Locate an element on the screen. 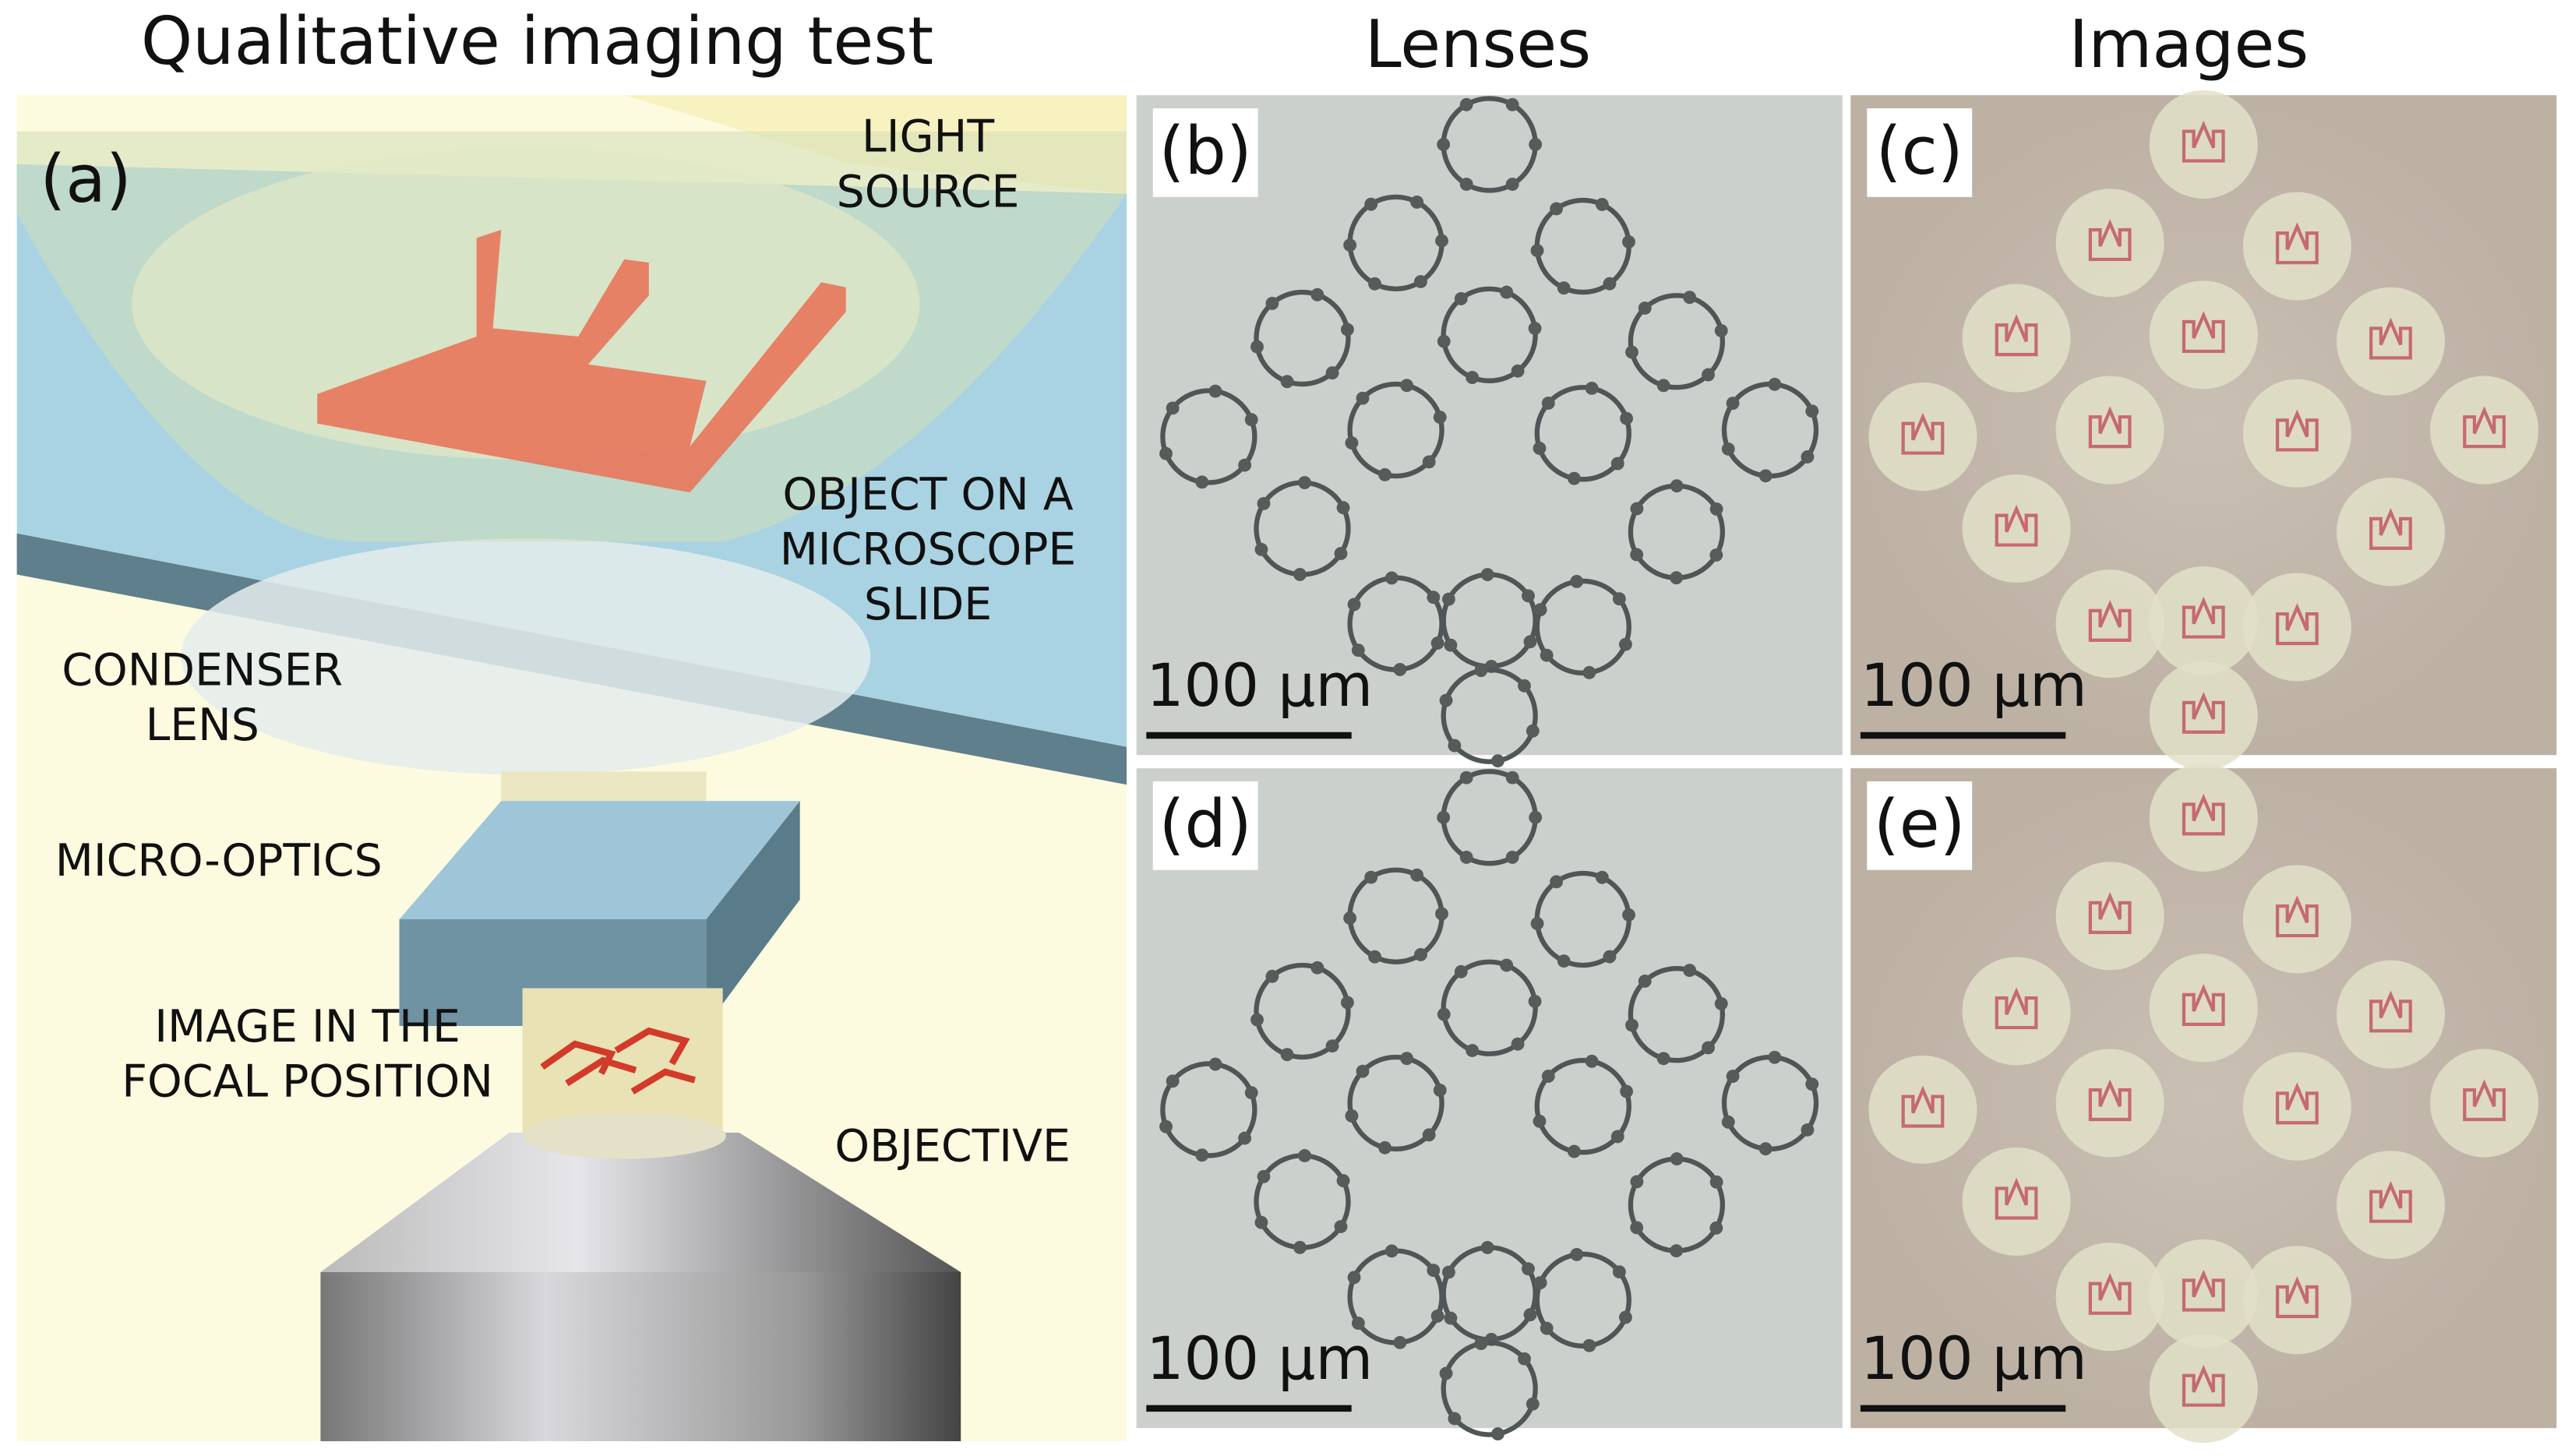 The height and width of the screenshot is (1456, 2575). annotation: MICRO-OPTICS is located at coordinates (219, 861).